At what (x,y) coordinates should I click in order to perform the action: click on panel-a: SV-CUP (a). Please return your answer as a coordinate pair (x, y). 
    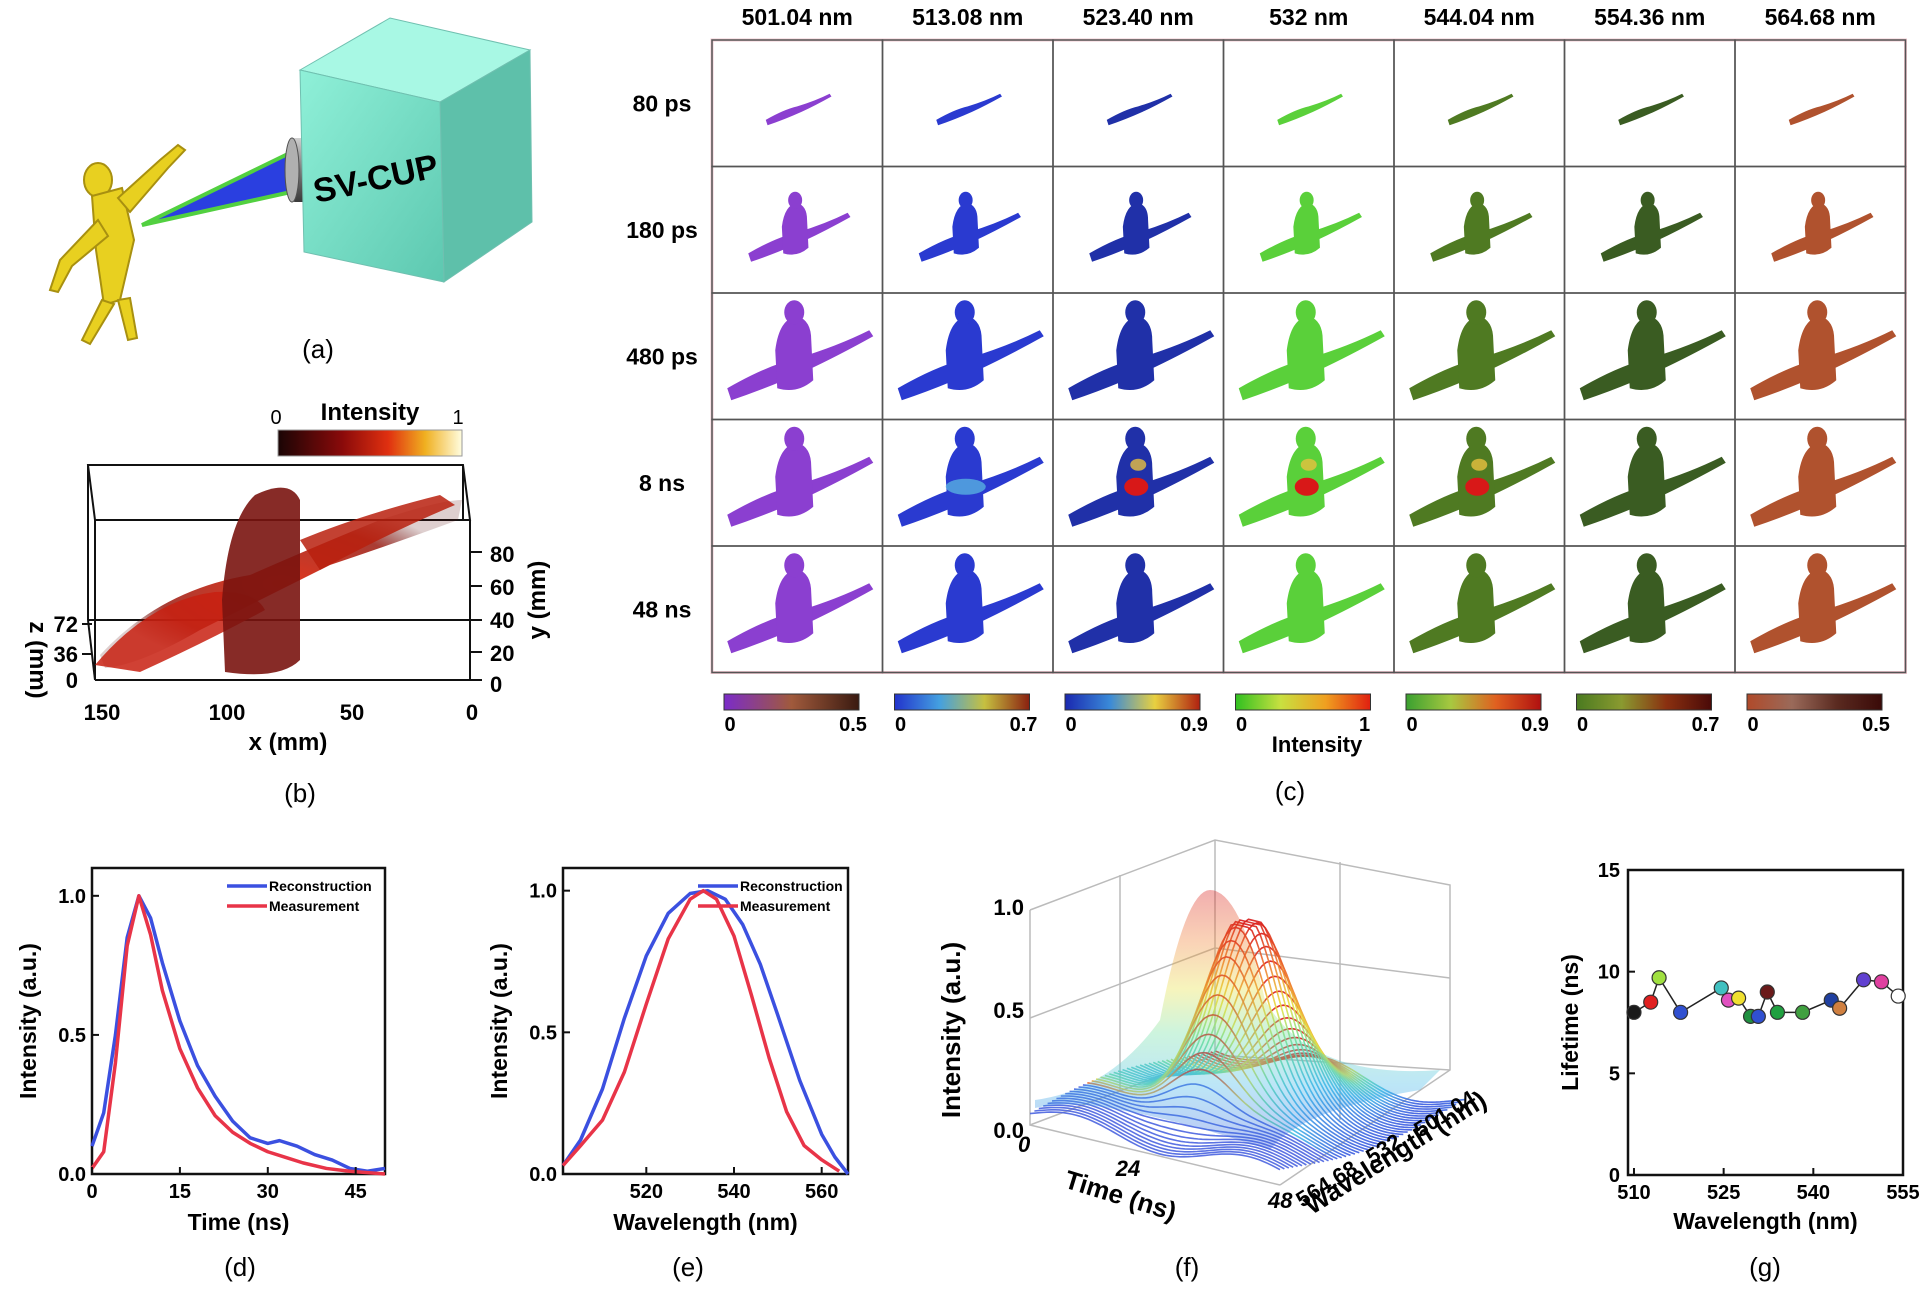
    Looking at the image, I should click on (290, 190).